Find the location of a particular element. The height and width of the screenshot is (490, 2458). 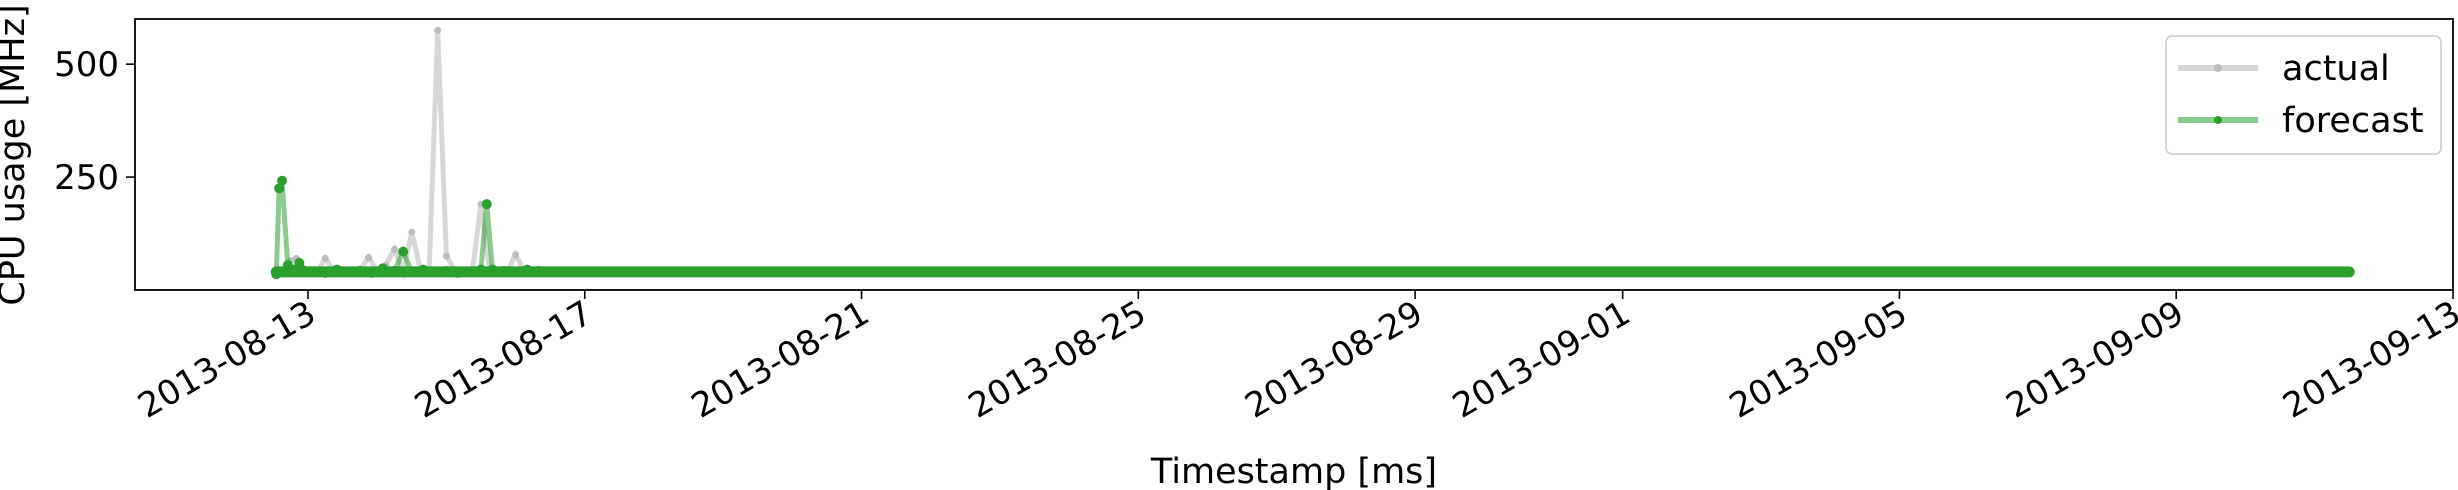

x-tick-label: 2013-09-01 is located at coordinates (1541, 359).